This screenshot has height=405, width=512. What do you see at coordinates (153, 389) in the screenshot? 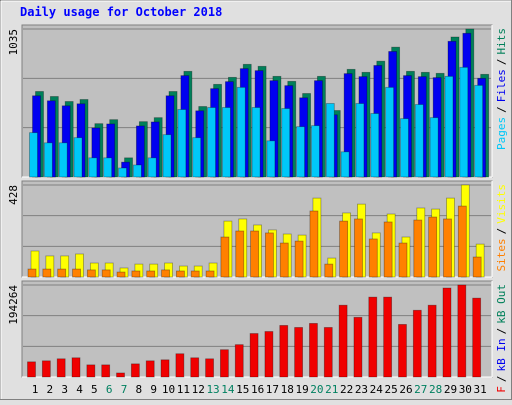
I see `x-tick-label: 9` at bounding box center [153, 389].